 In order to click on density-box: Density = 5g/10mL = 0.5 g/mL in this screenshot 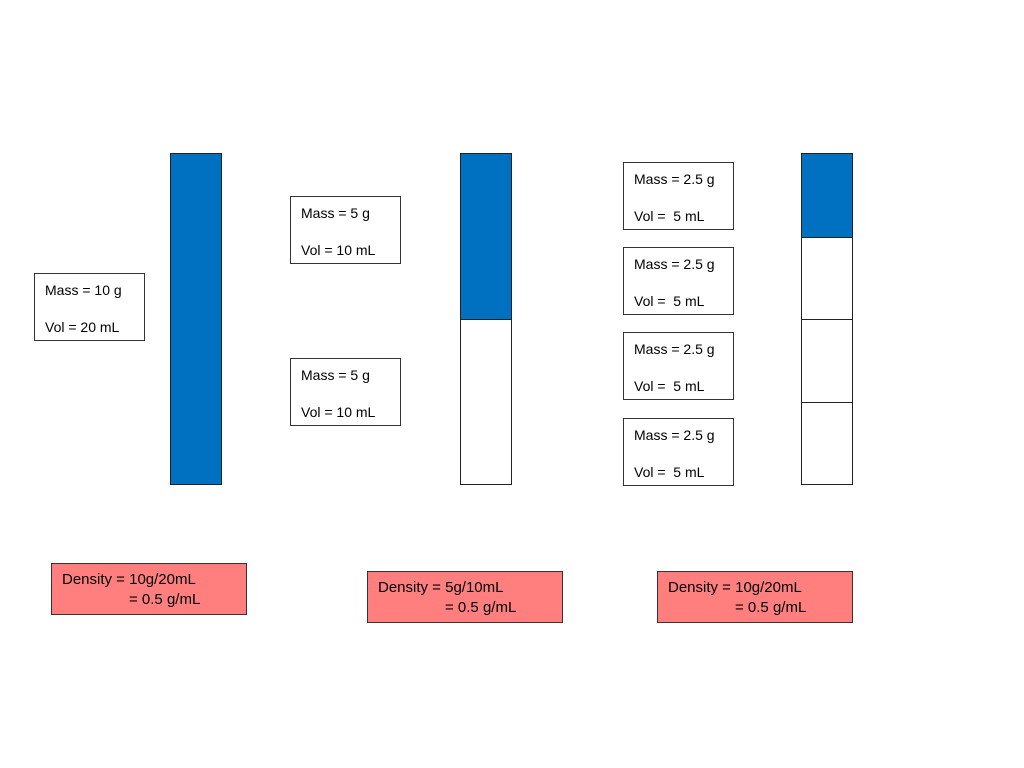, I will do `click(465, 597)`.